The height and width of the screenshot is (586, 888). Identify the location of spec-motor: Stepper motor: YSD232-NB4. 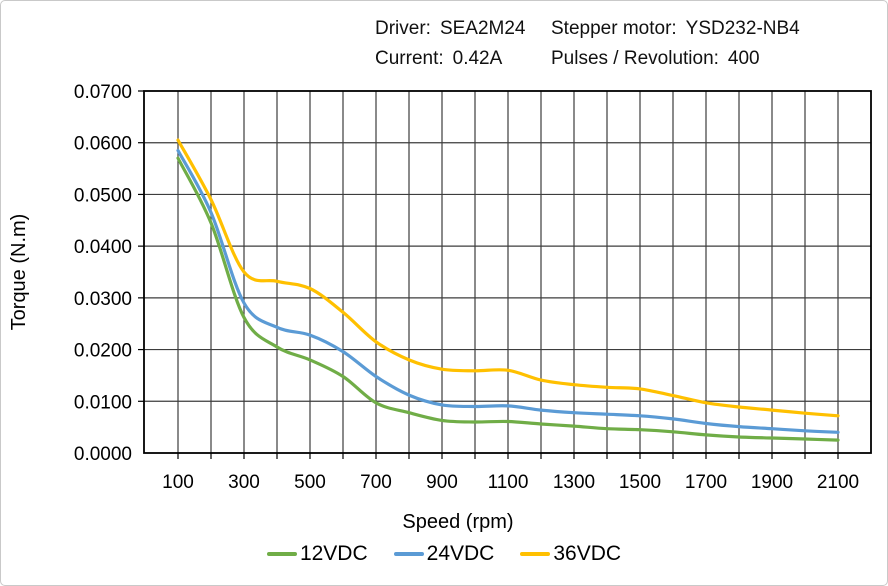
(675, 29).